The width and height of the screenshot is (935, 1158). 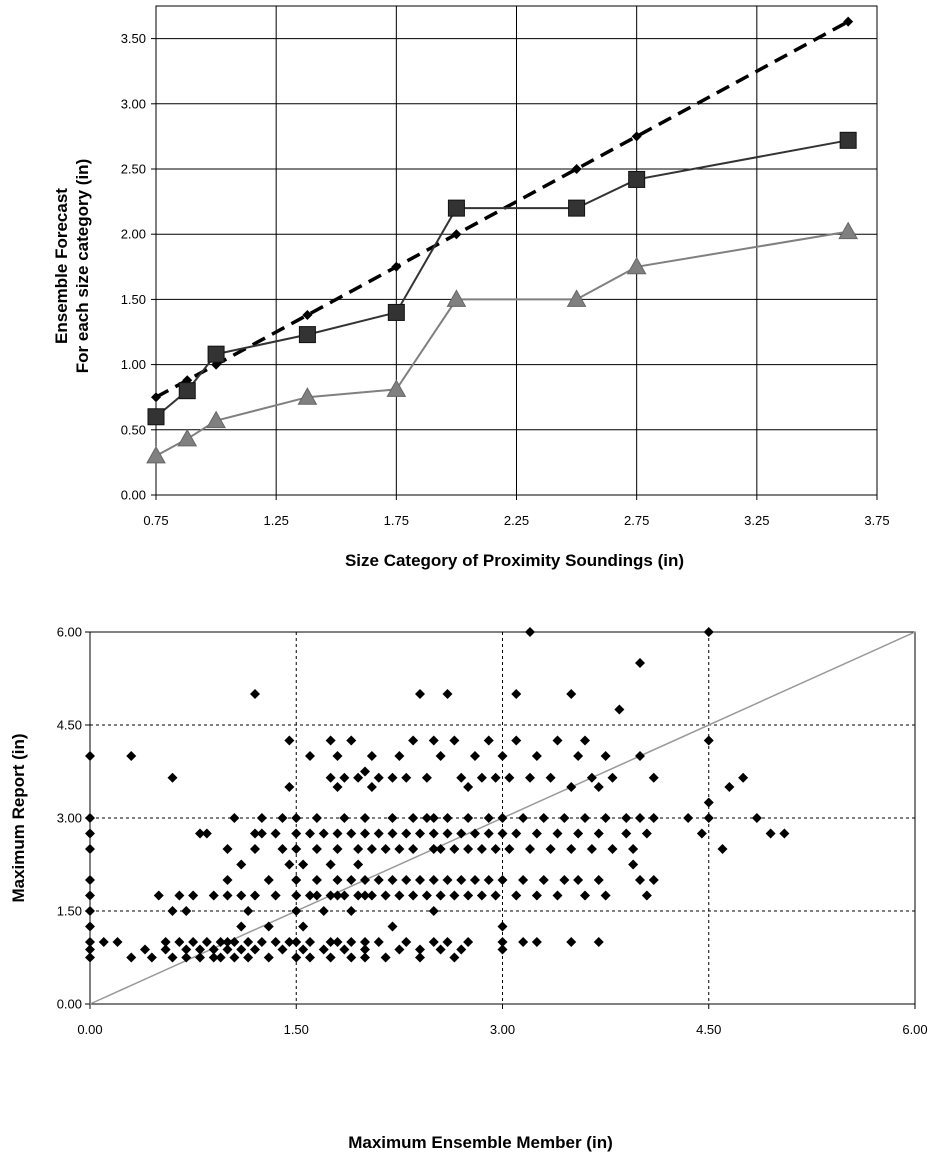 I want to click on diamond-marker, so click(x=396, y=266).